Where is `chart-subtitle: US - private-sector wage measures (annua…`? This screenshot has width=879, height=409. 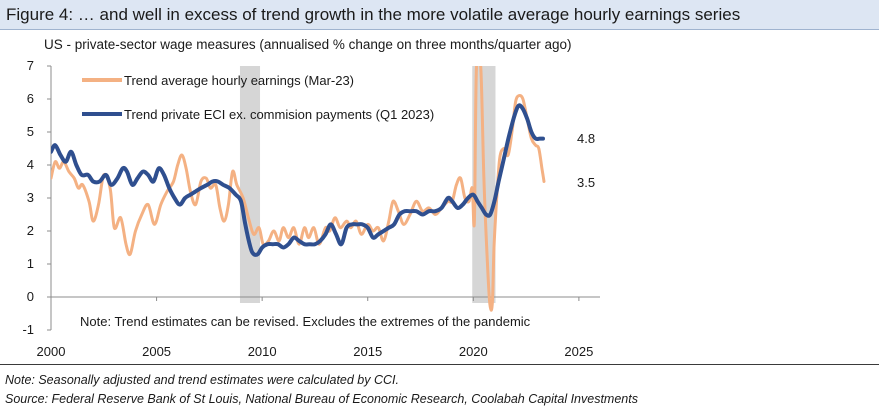 chart-subtitle: US - private-sector wage measures (annua… is located at coordinates (308, 44).